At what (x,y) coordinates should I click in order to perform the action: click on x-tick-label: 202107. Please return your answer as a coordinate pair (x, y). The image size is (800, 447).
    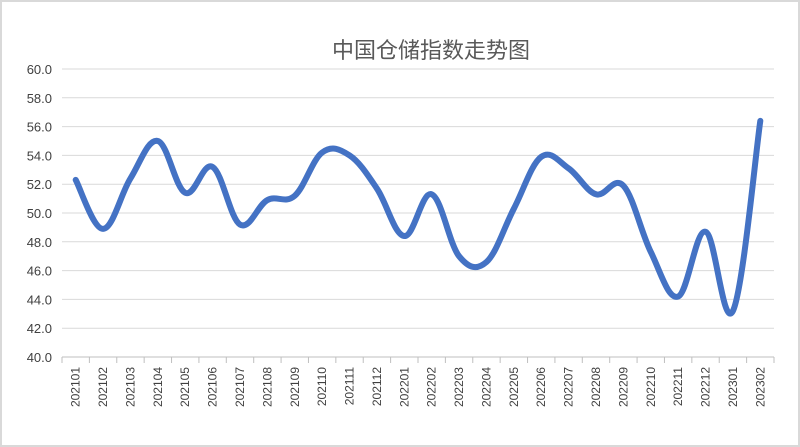
    Looking at the image, I should click on (240, 387).